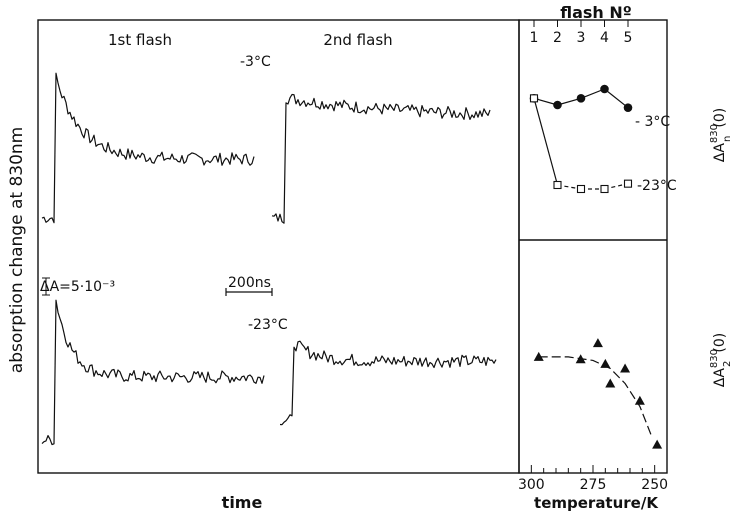 This screenshot has width=734, height=519. Describe the element at coordinates (714, 133) in the screenshot. I see `top-right-ylabel-sup: 830` at that location.